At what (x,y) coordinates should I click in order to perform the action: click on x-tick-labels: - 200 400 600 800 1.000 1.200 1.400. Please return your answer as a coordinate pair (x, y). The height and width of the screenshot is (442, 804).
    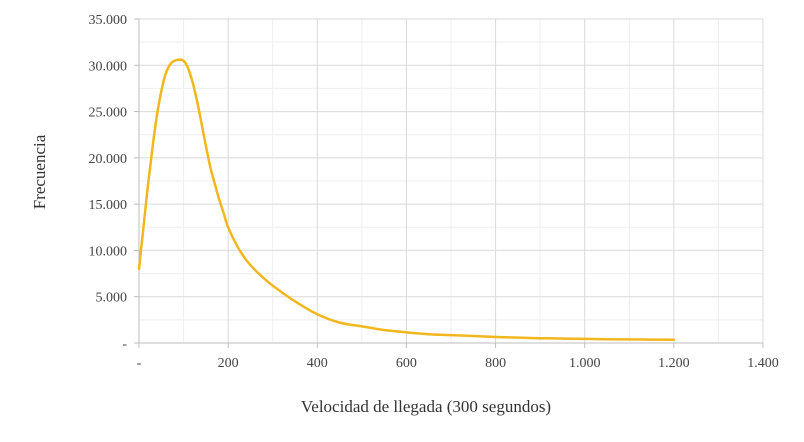
    Looking at the image, I should click on (458, 363).